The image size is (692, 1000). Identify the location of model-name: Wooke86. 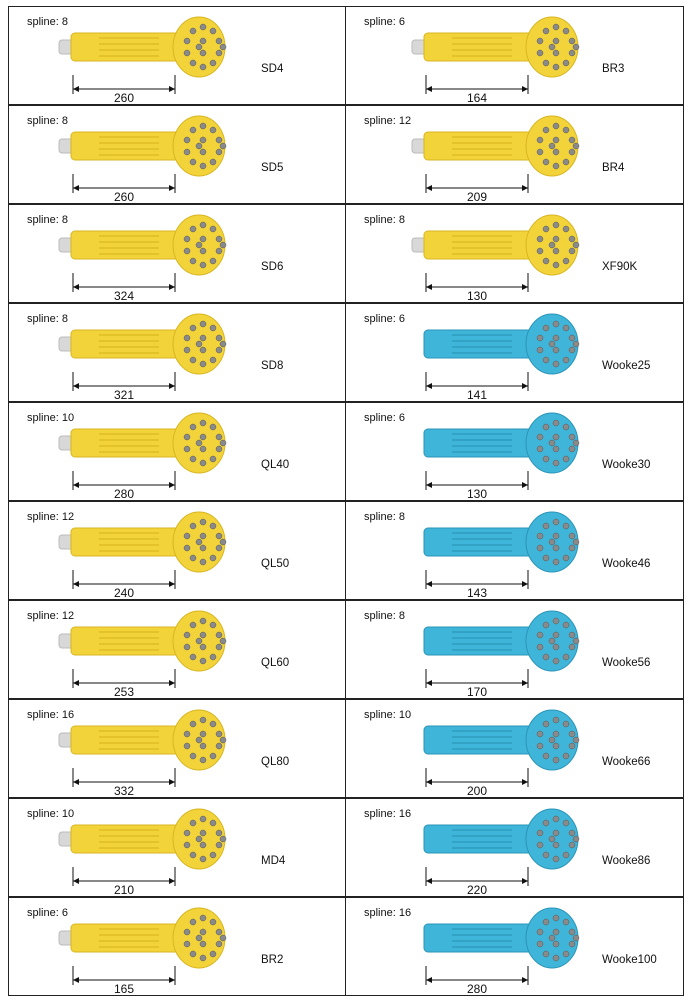
(626, 861).